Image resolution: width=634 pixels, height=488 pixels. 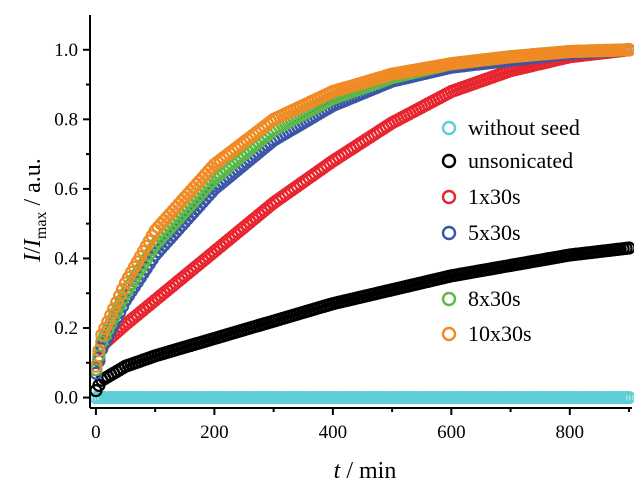 What do you see at coordinates (33, 184) in the screenshot?
I see `y-axis-title-unit: / a.u.` at bounding box center [33, 184].